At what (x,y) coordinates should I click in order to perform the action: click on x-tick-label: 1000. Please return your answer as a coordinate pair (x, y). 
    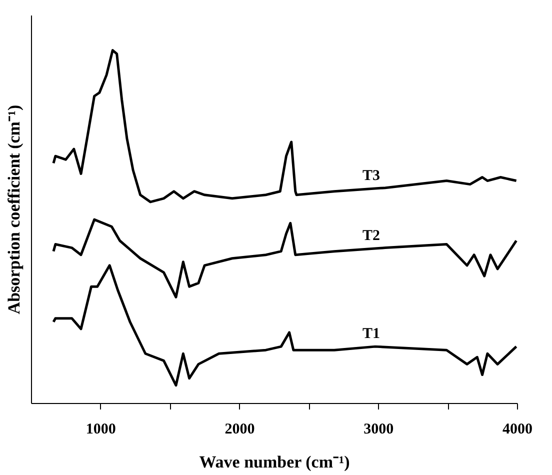
    Looking at the image, I should click on (101, 430).